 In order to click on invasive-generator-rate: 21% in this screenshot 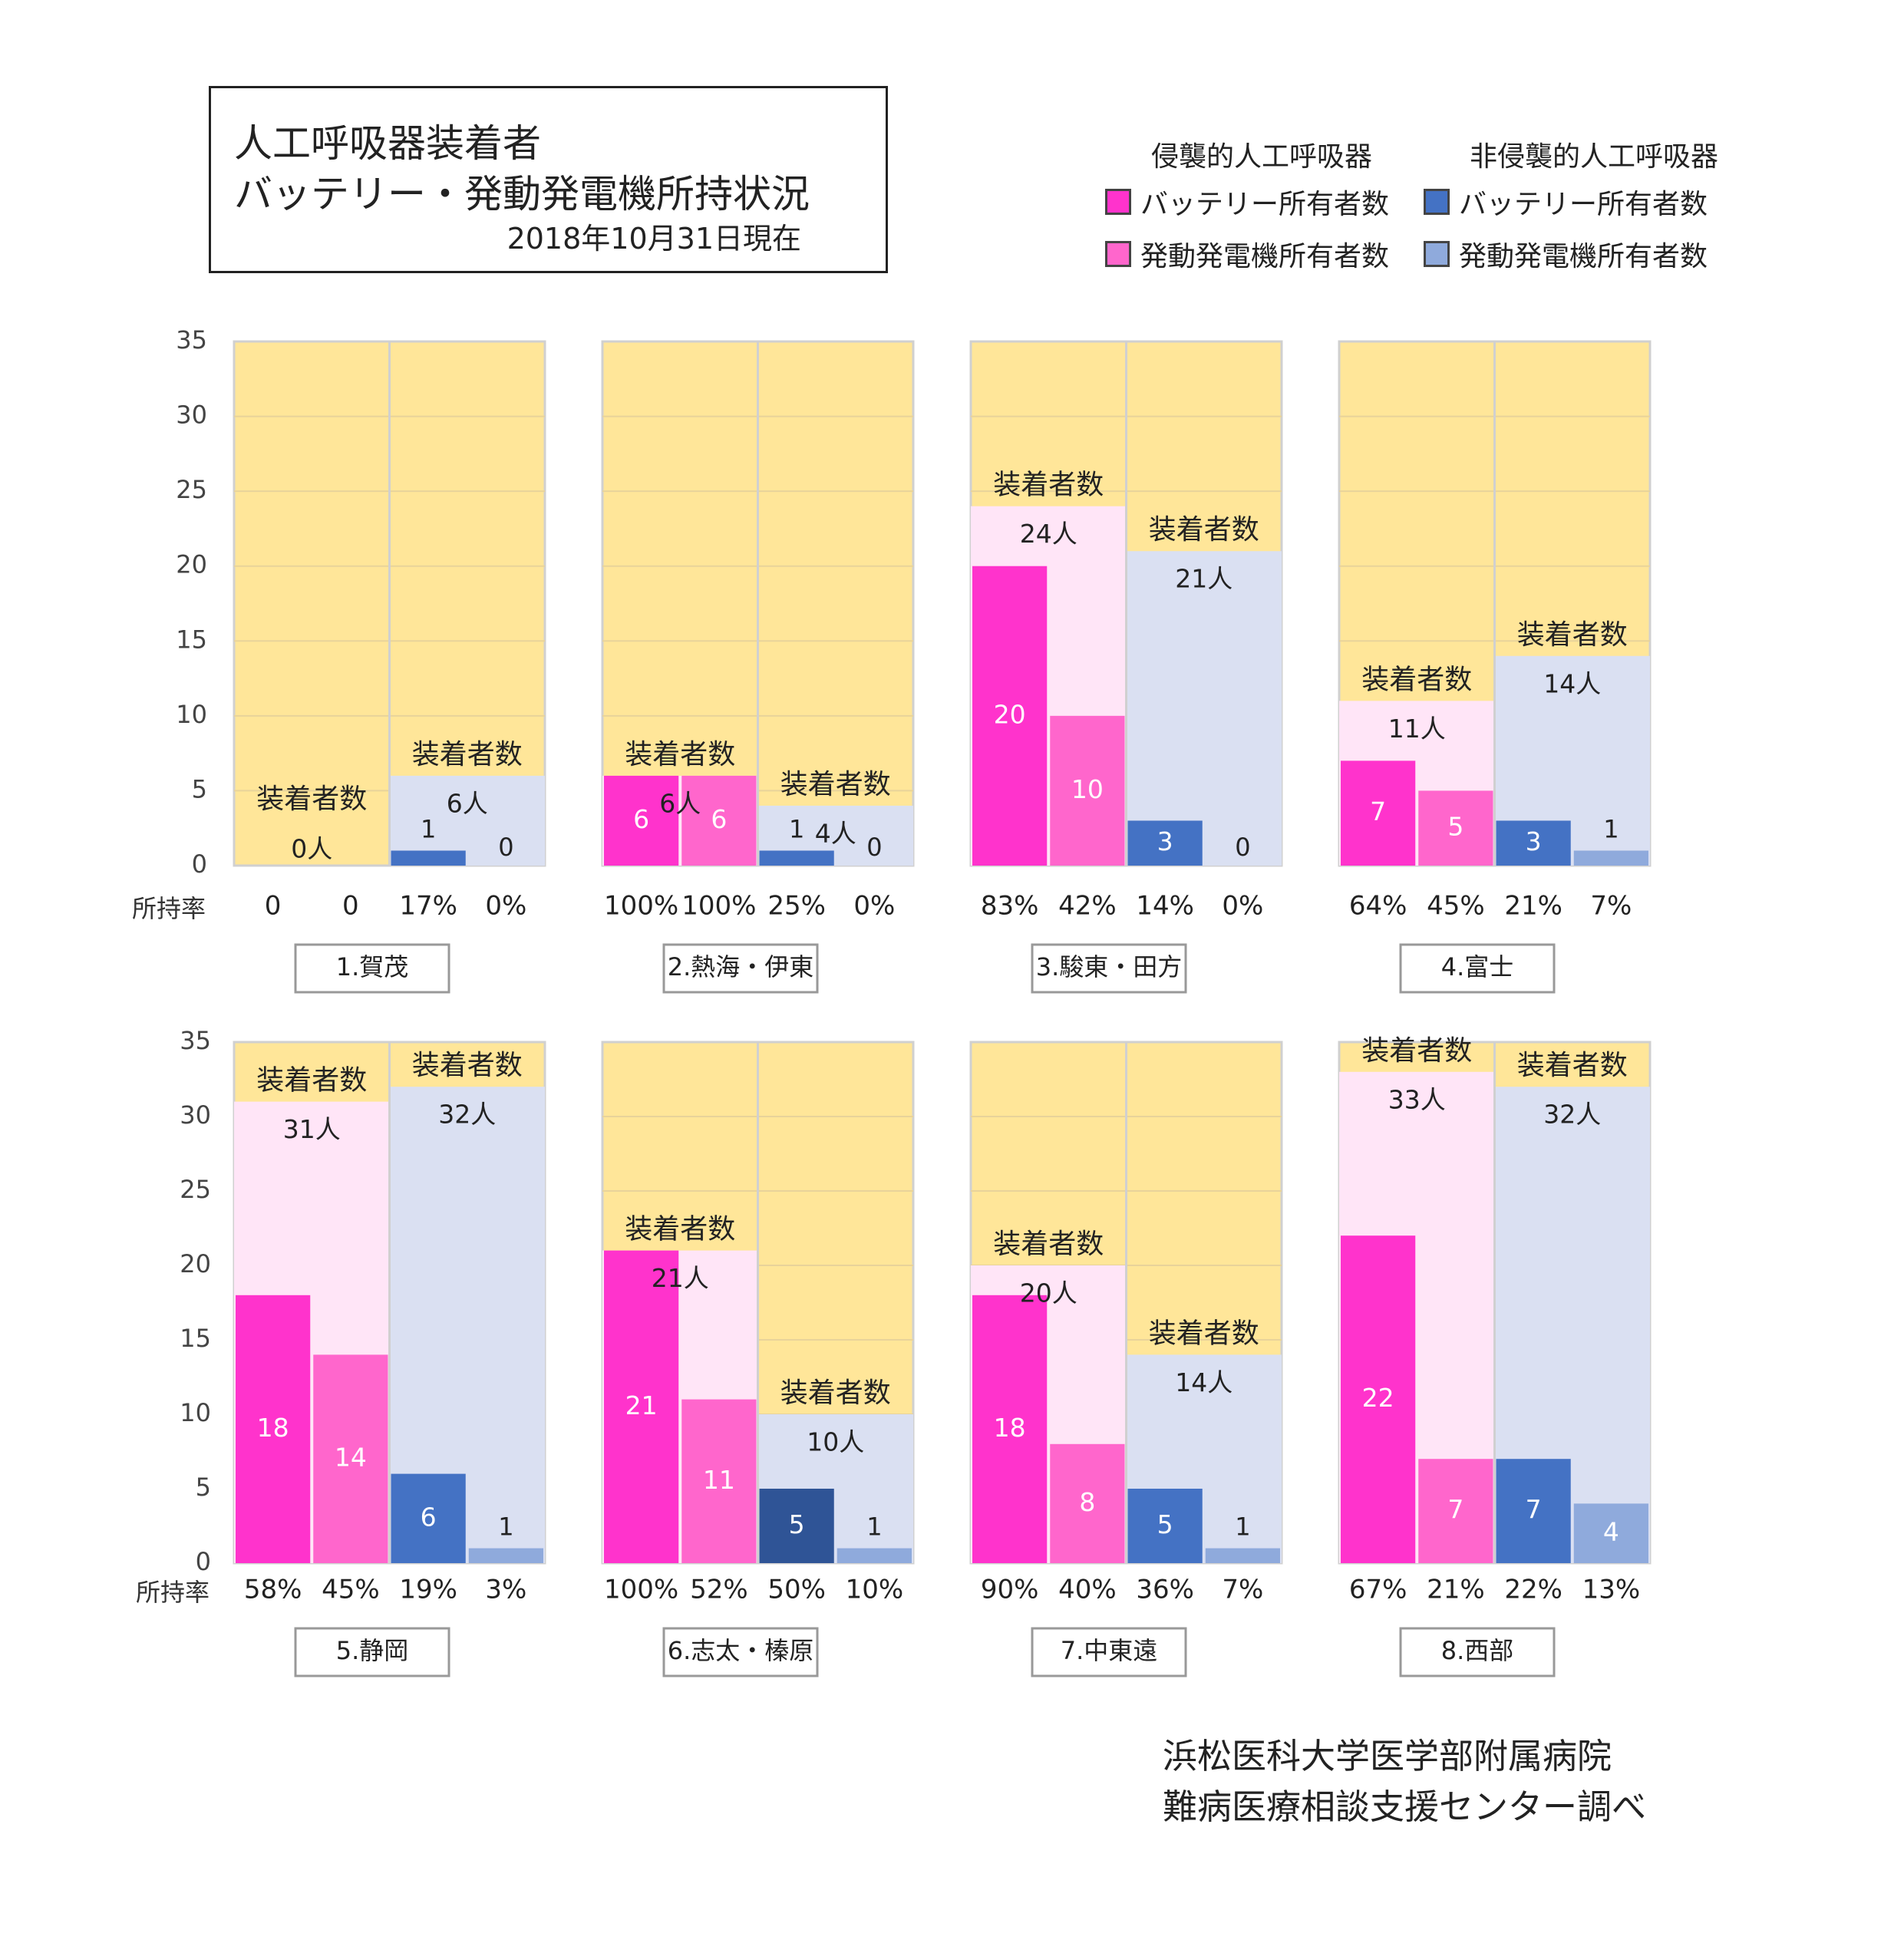, I will do `click(1456, 1590)`.